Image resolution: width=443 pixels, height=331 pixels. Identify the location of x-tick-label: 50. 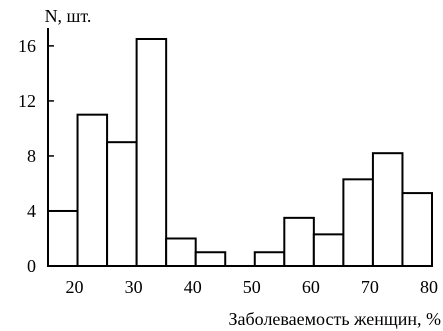
(252, 287).